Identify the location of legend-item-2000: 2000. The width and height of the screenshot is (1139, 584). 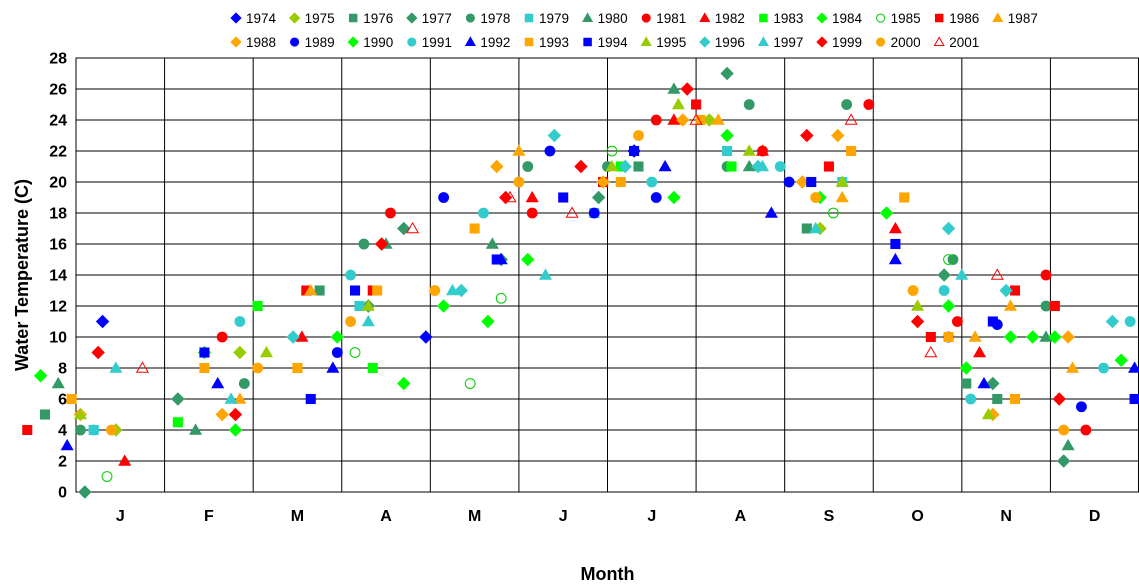
(898, 42).